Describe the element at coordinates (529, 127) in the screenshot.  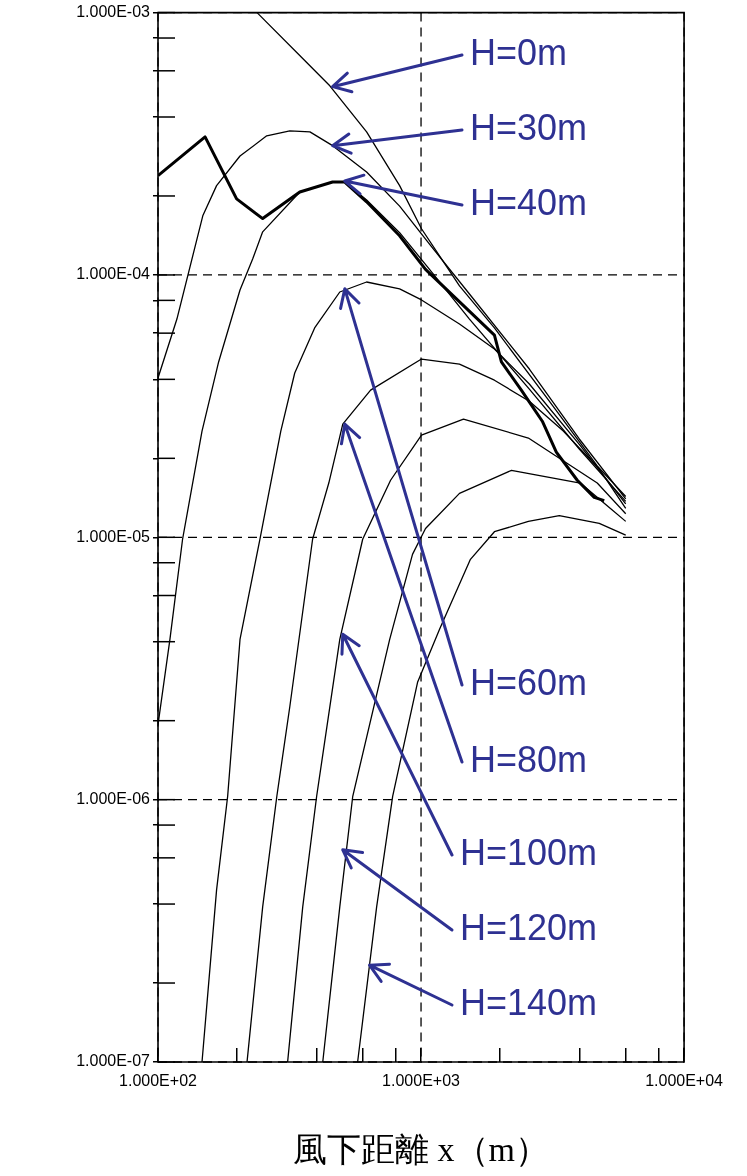
I see `annotation: H=30m` at that location.